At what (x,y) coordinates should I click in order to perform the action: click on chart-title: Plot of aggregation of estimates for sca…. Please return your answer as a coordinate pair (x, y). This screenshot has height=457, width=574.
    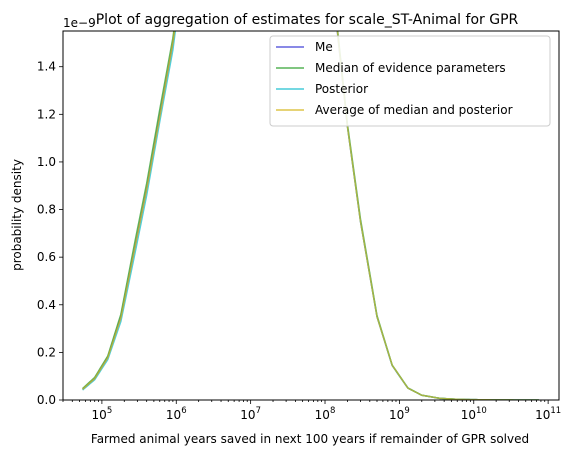
    Looking at the image, I should click on (307, 20).